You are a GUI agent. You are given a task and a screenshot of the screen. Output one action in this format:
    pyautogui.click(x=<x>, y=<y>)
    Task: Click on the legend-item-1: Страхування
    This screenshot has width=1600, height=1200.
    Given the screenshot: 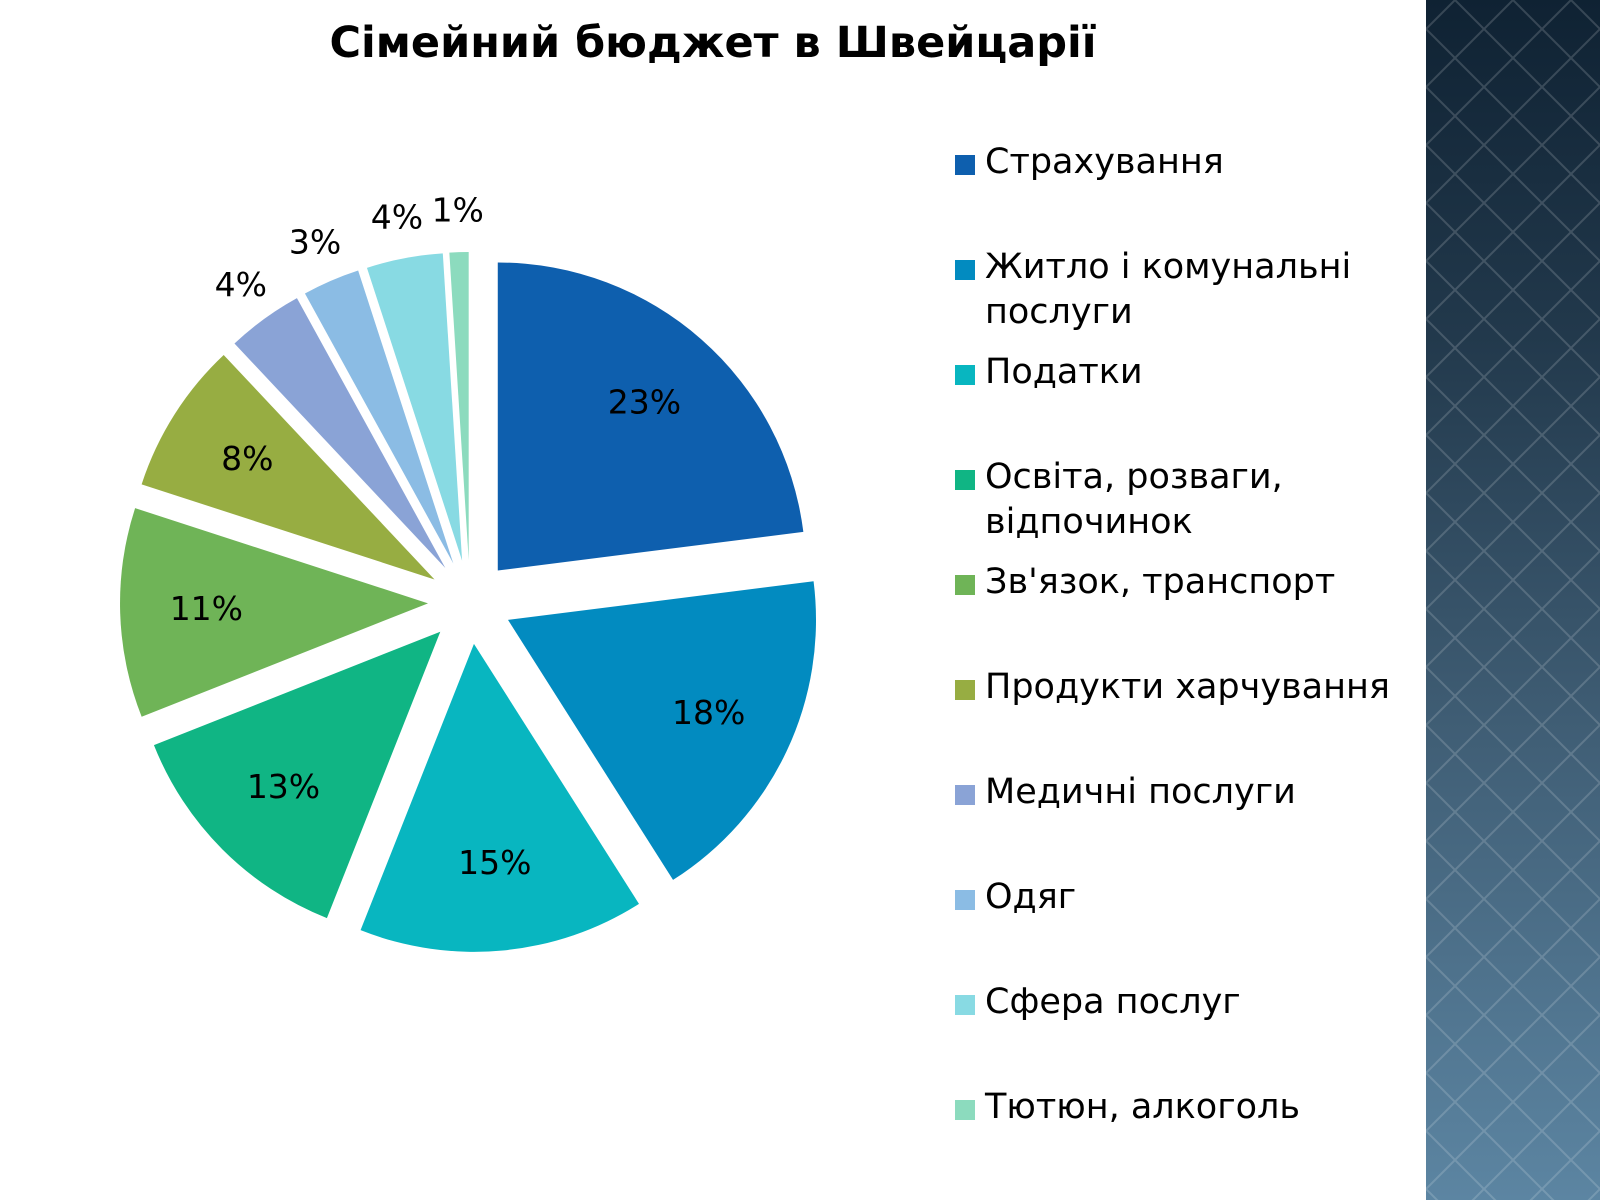 What is the action you would take?
    pyautogui.click(x=1185, y=162)
    